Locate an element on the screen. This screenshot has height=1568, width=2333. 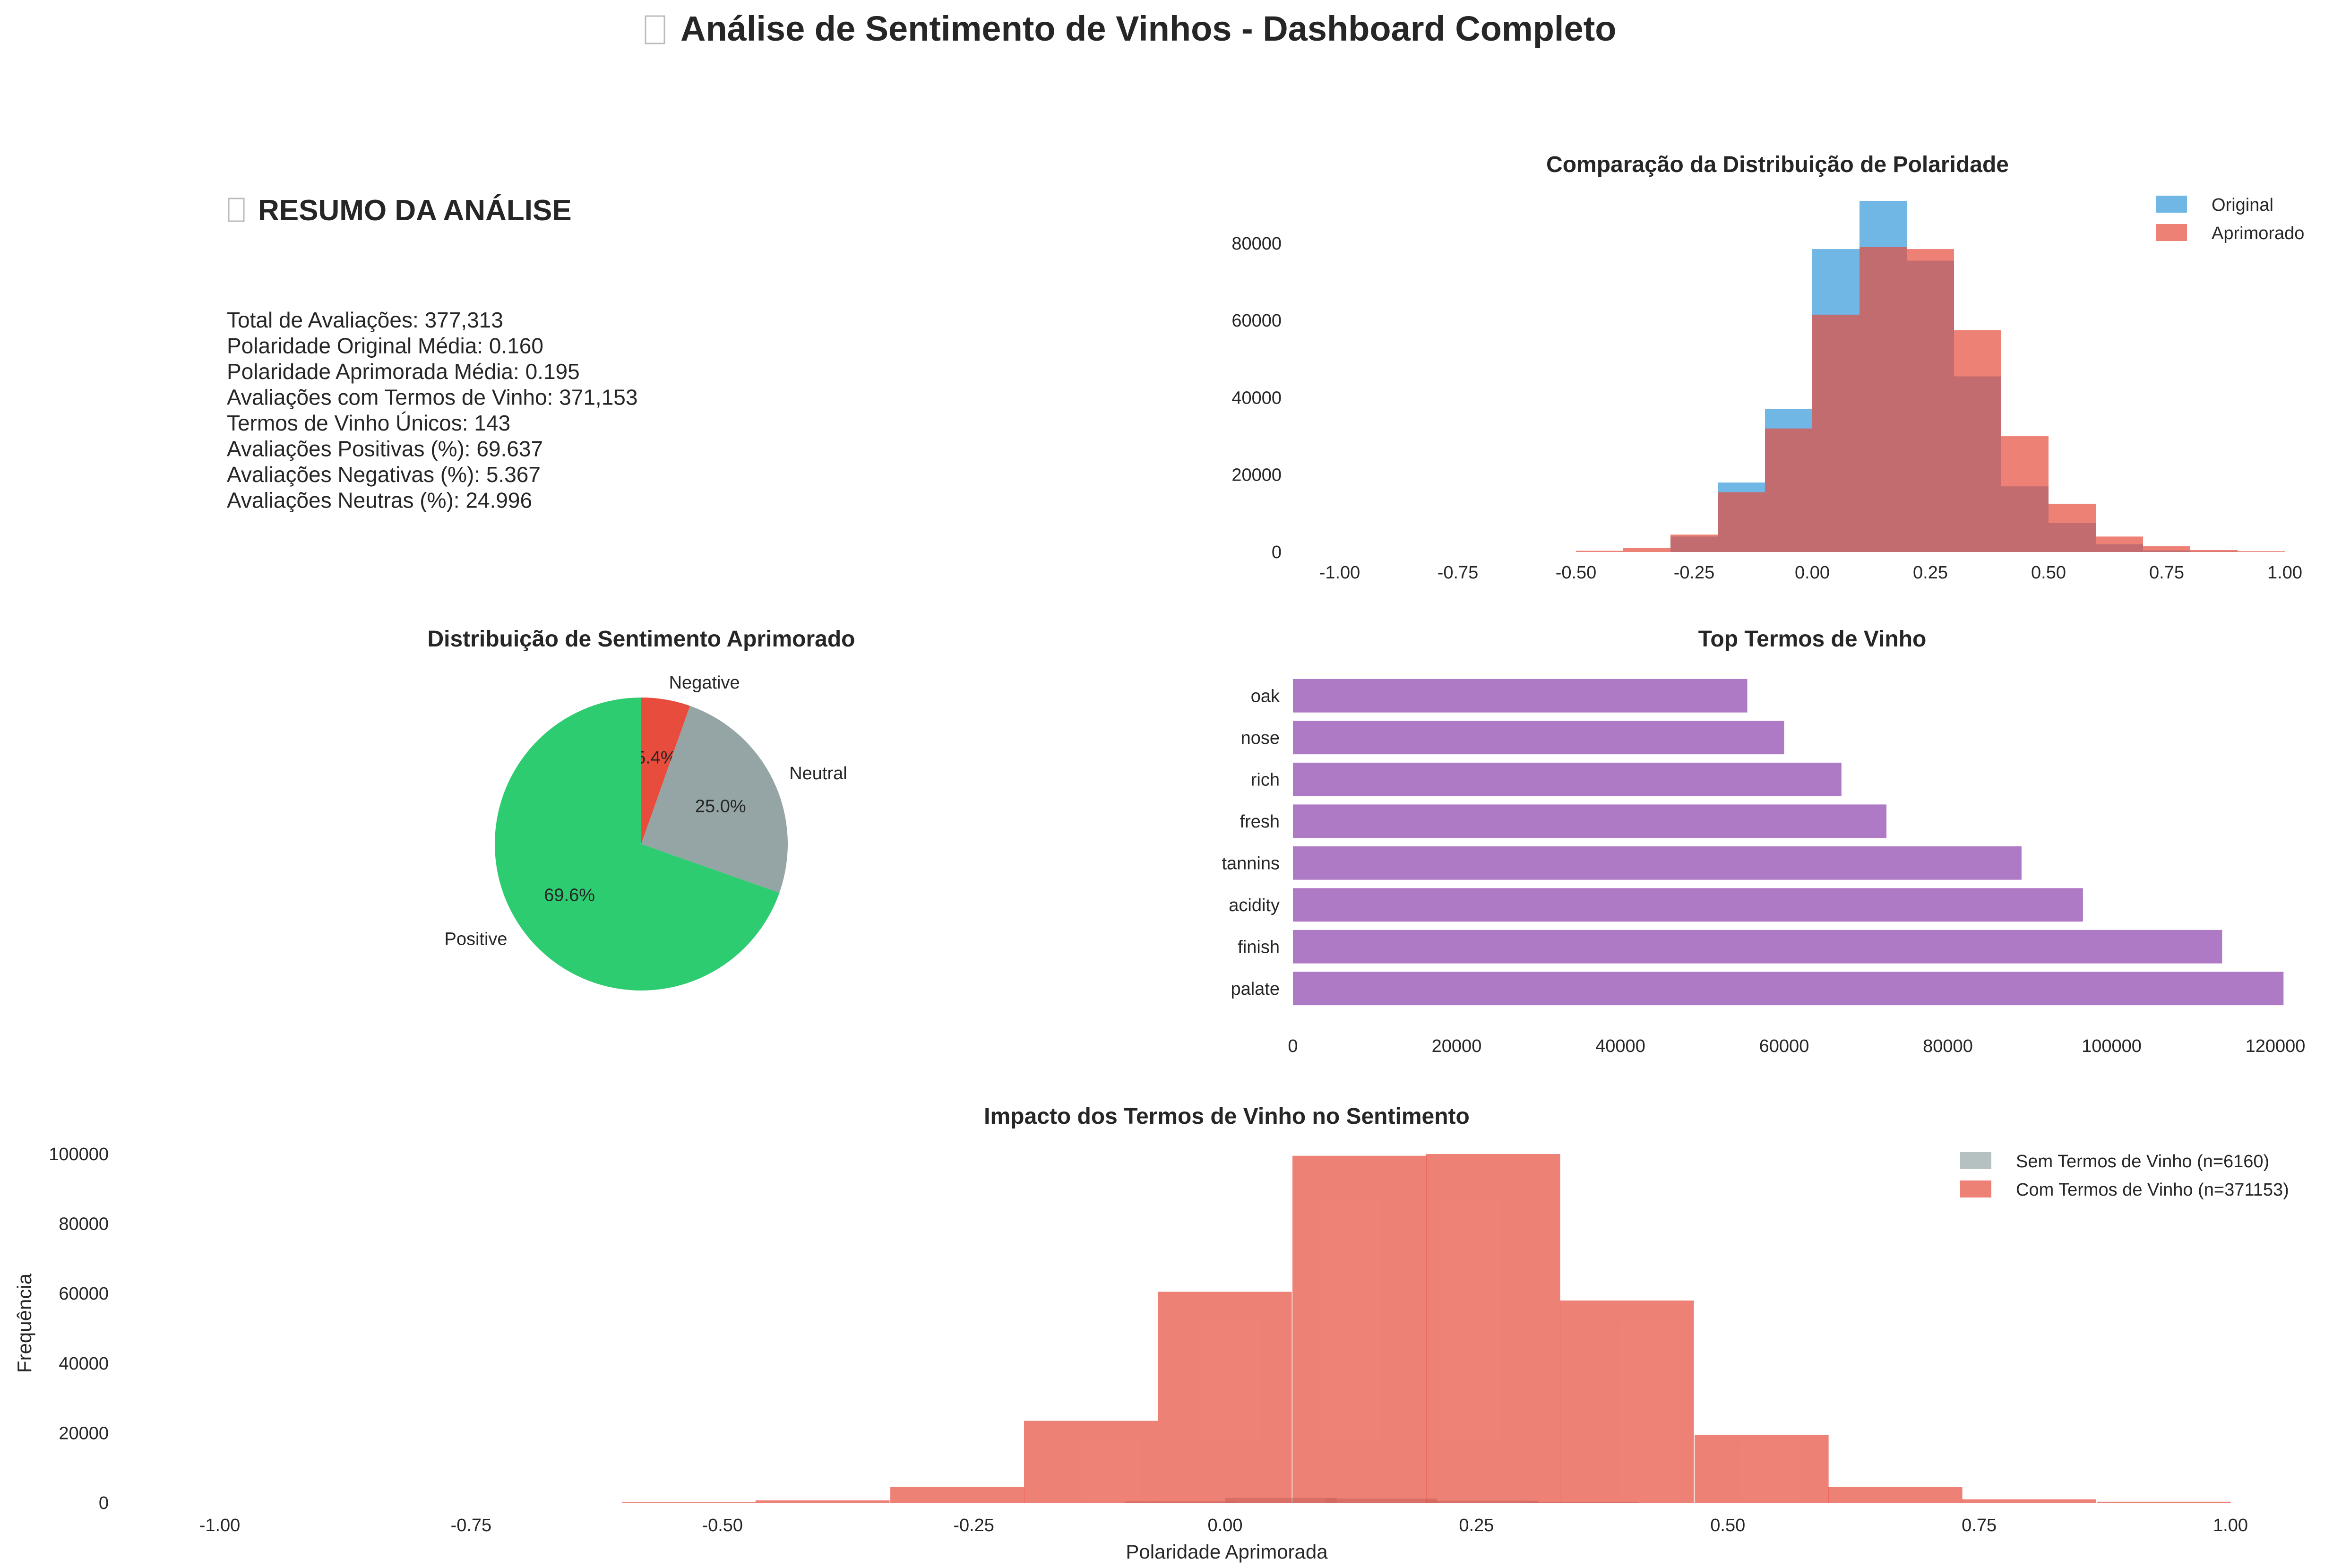
x-tick-label: 120000 is located at coordinates (2276, 1046).